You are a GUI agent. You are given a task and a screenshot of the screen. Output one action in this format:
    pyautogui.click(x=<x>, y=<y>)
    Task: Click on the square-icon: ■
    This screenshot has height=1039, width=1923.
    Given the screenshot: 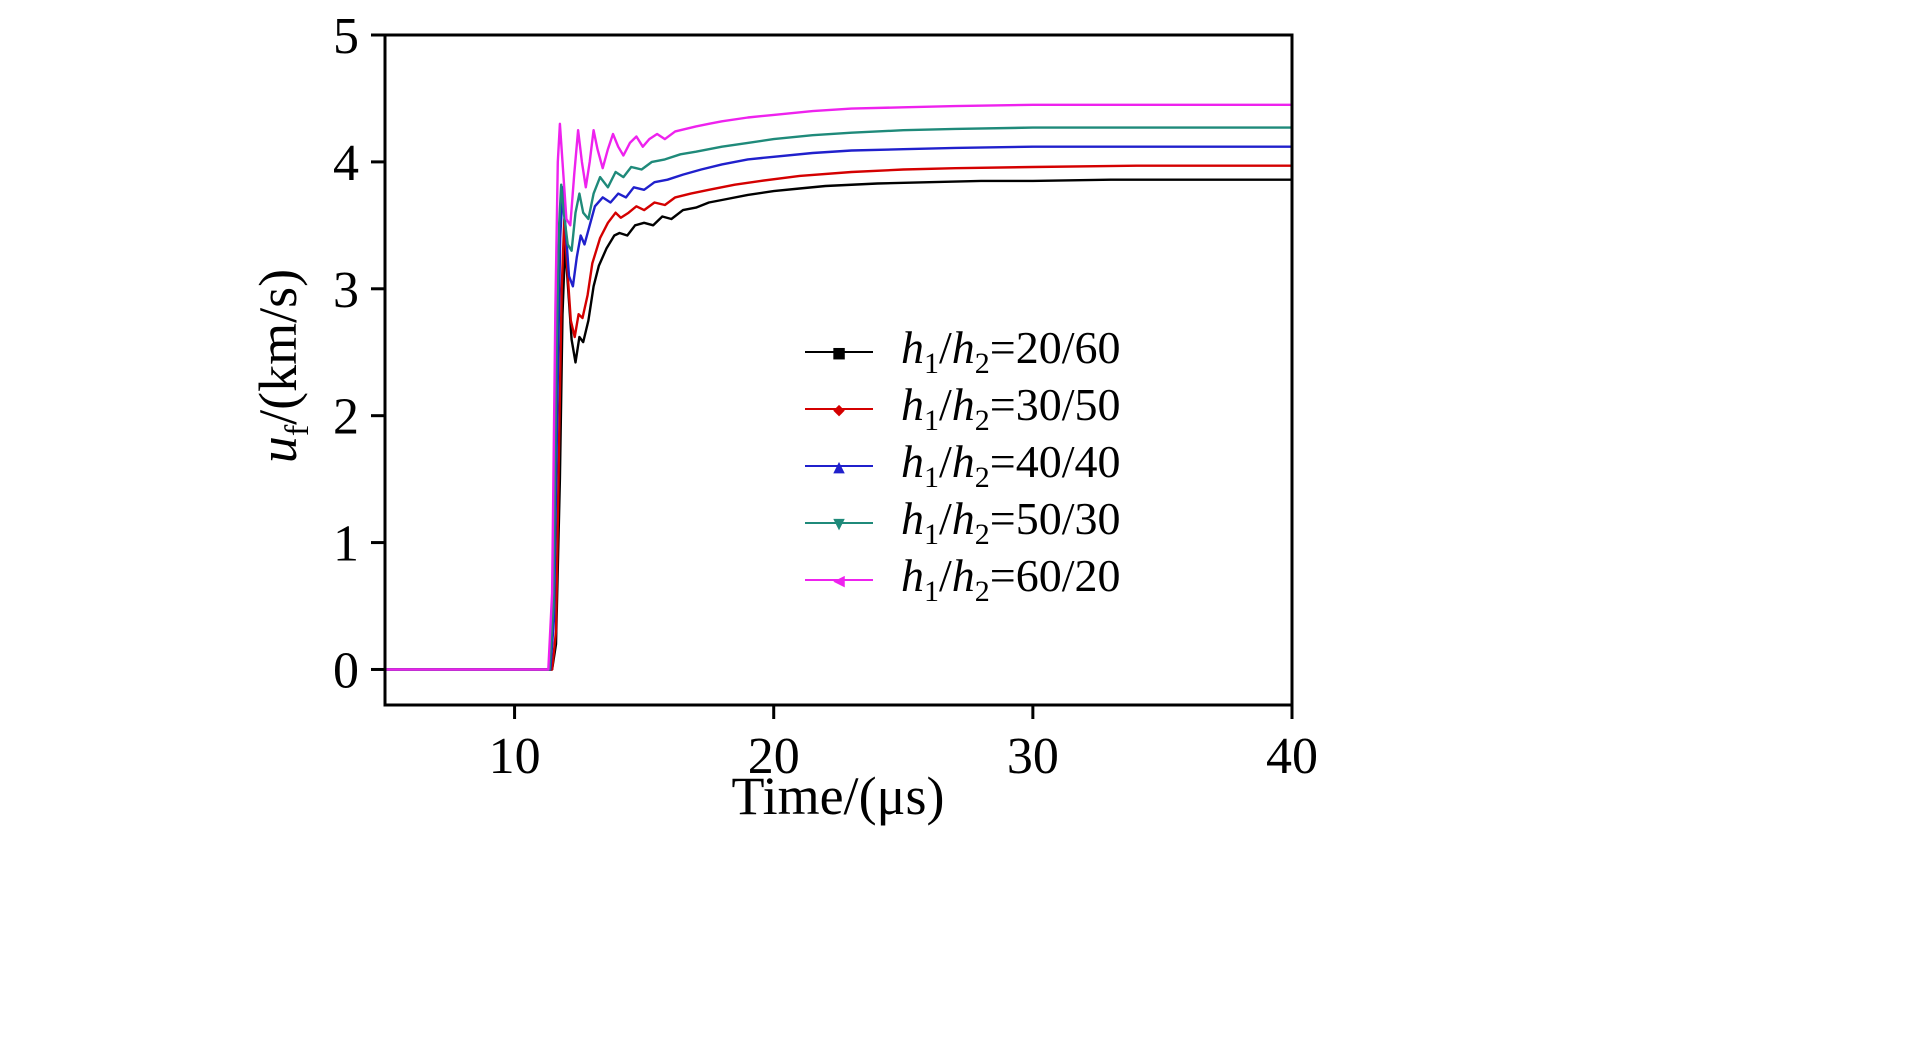 What is the action you would take?
    pyautogui.click(x=839, y=352)
    